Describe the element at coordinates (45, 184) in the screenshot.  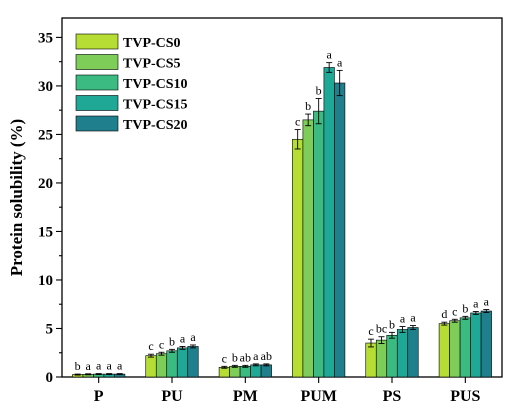
I see `y-tick-label: 20` at that location.